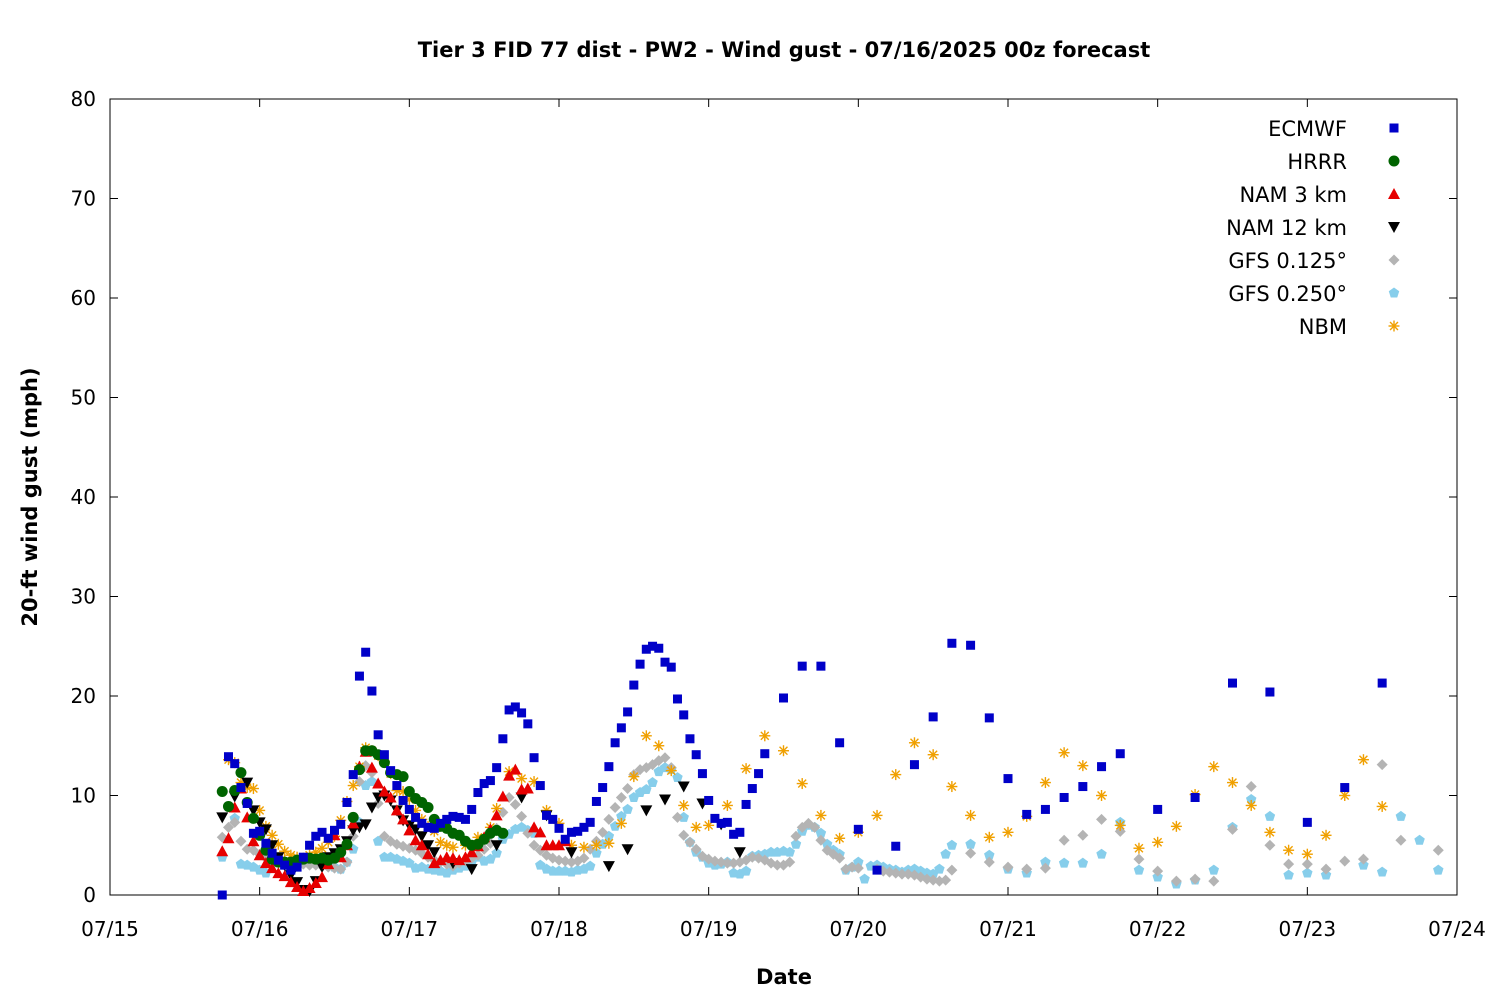 The height and width of the screenshot is (1000, 1500). What do you see at coordinates (83, 696) in the screenshot?
I see `y-tick-label: 20` at bounding box center [83, 696].